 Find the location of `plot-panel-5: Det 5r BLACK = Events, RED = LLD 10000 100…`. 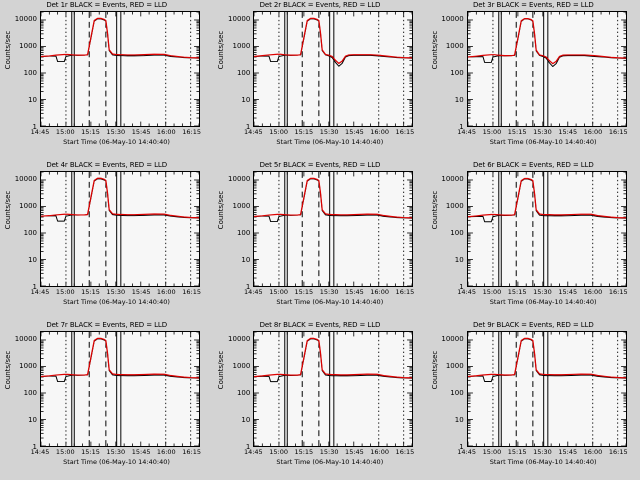

plot-panel-5: Det 5r BLACK = Events, RED = LLD 10000 100… is located at coordinates (319, 240).